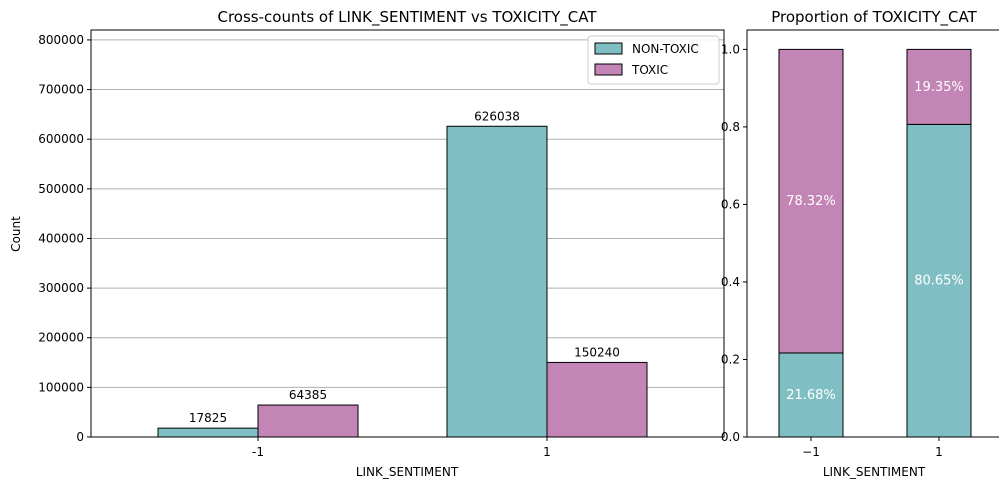  Describe the element at coordinates (61, 338) in the screenshot. I see `y-tick-label: 200000` at that location.